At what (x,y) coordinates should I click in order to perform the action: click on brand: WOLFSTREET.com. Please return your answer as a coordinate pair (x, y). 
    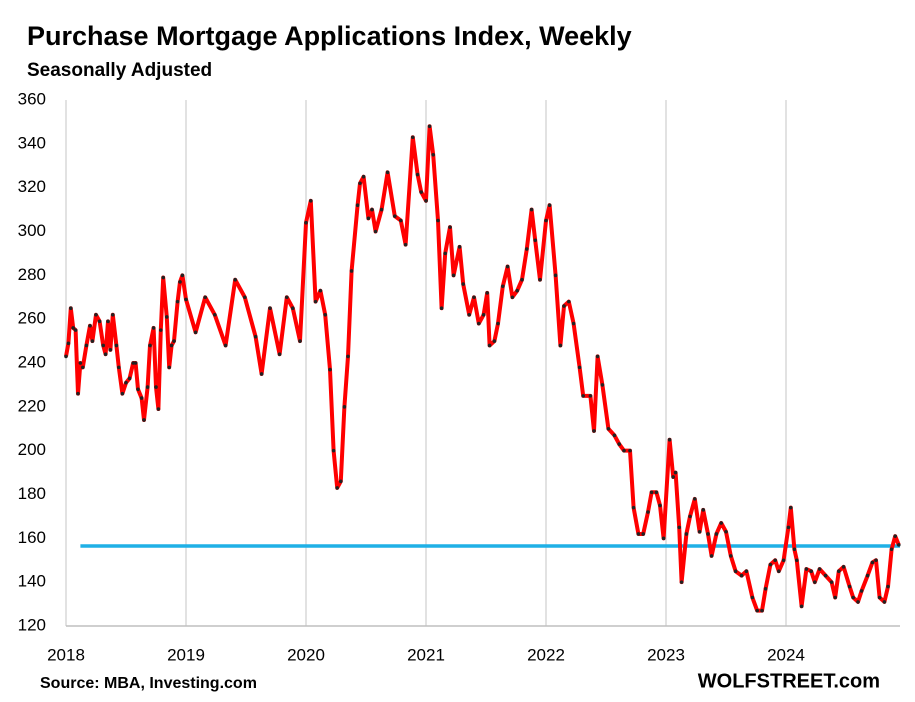
    Looking at the image, I should click on (789, 681).